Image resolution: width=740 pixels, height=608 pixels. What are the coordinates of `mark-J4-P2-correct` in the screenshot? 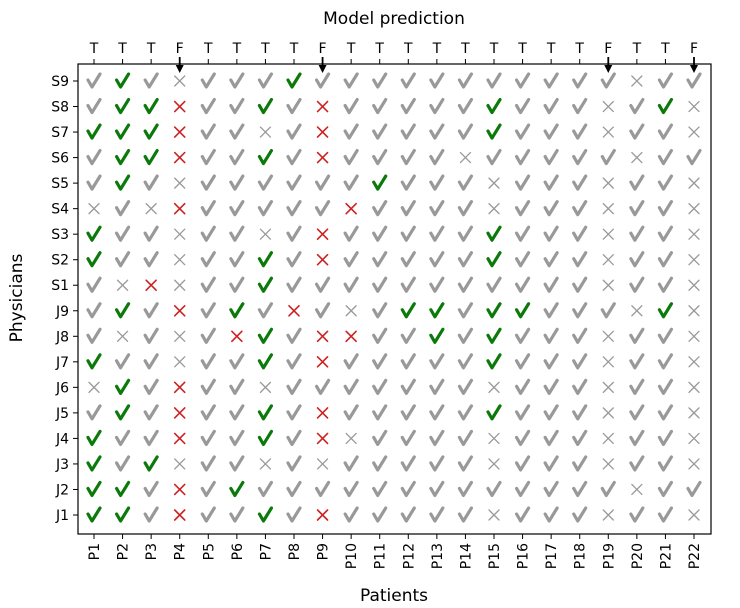 It's located at (122, 438).